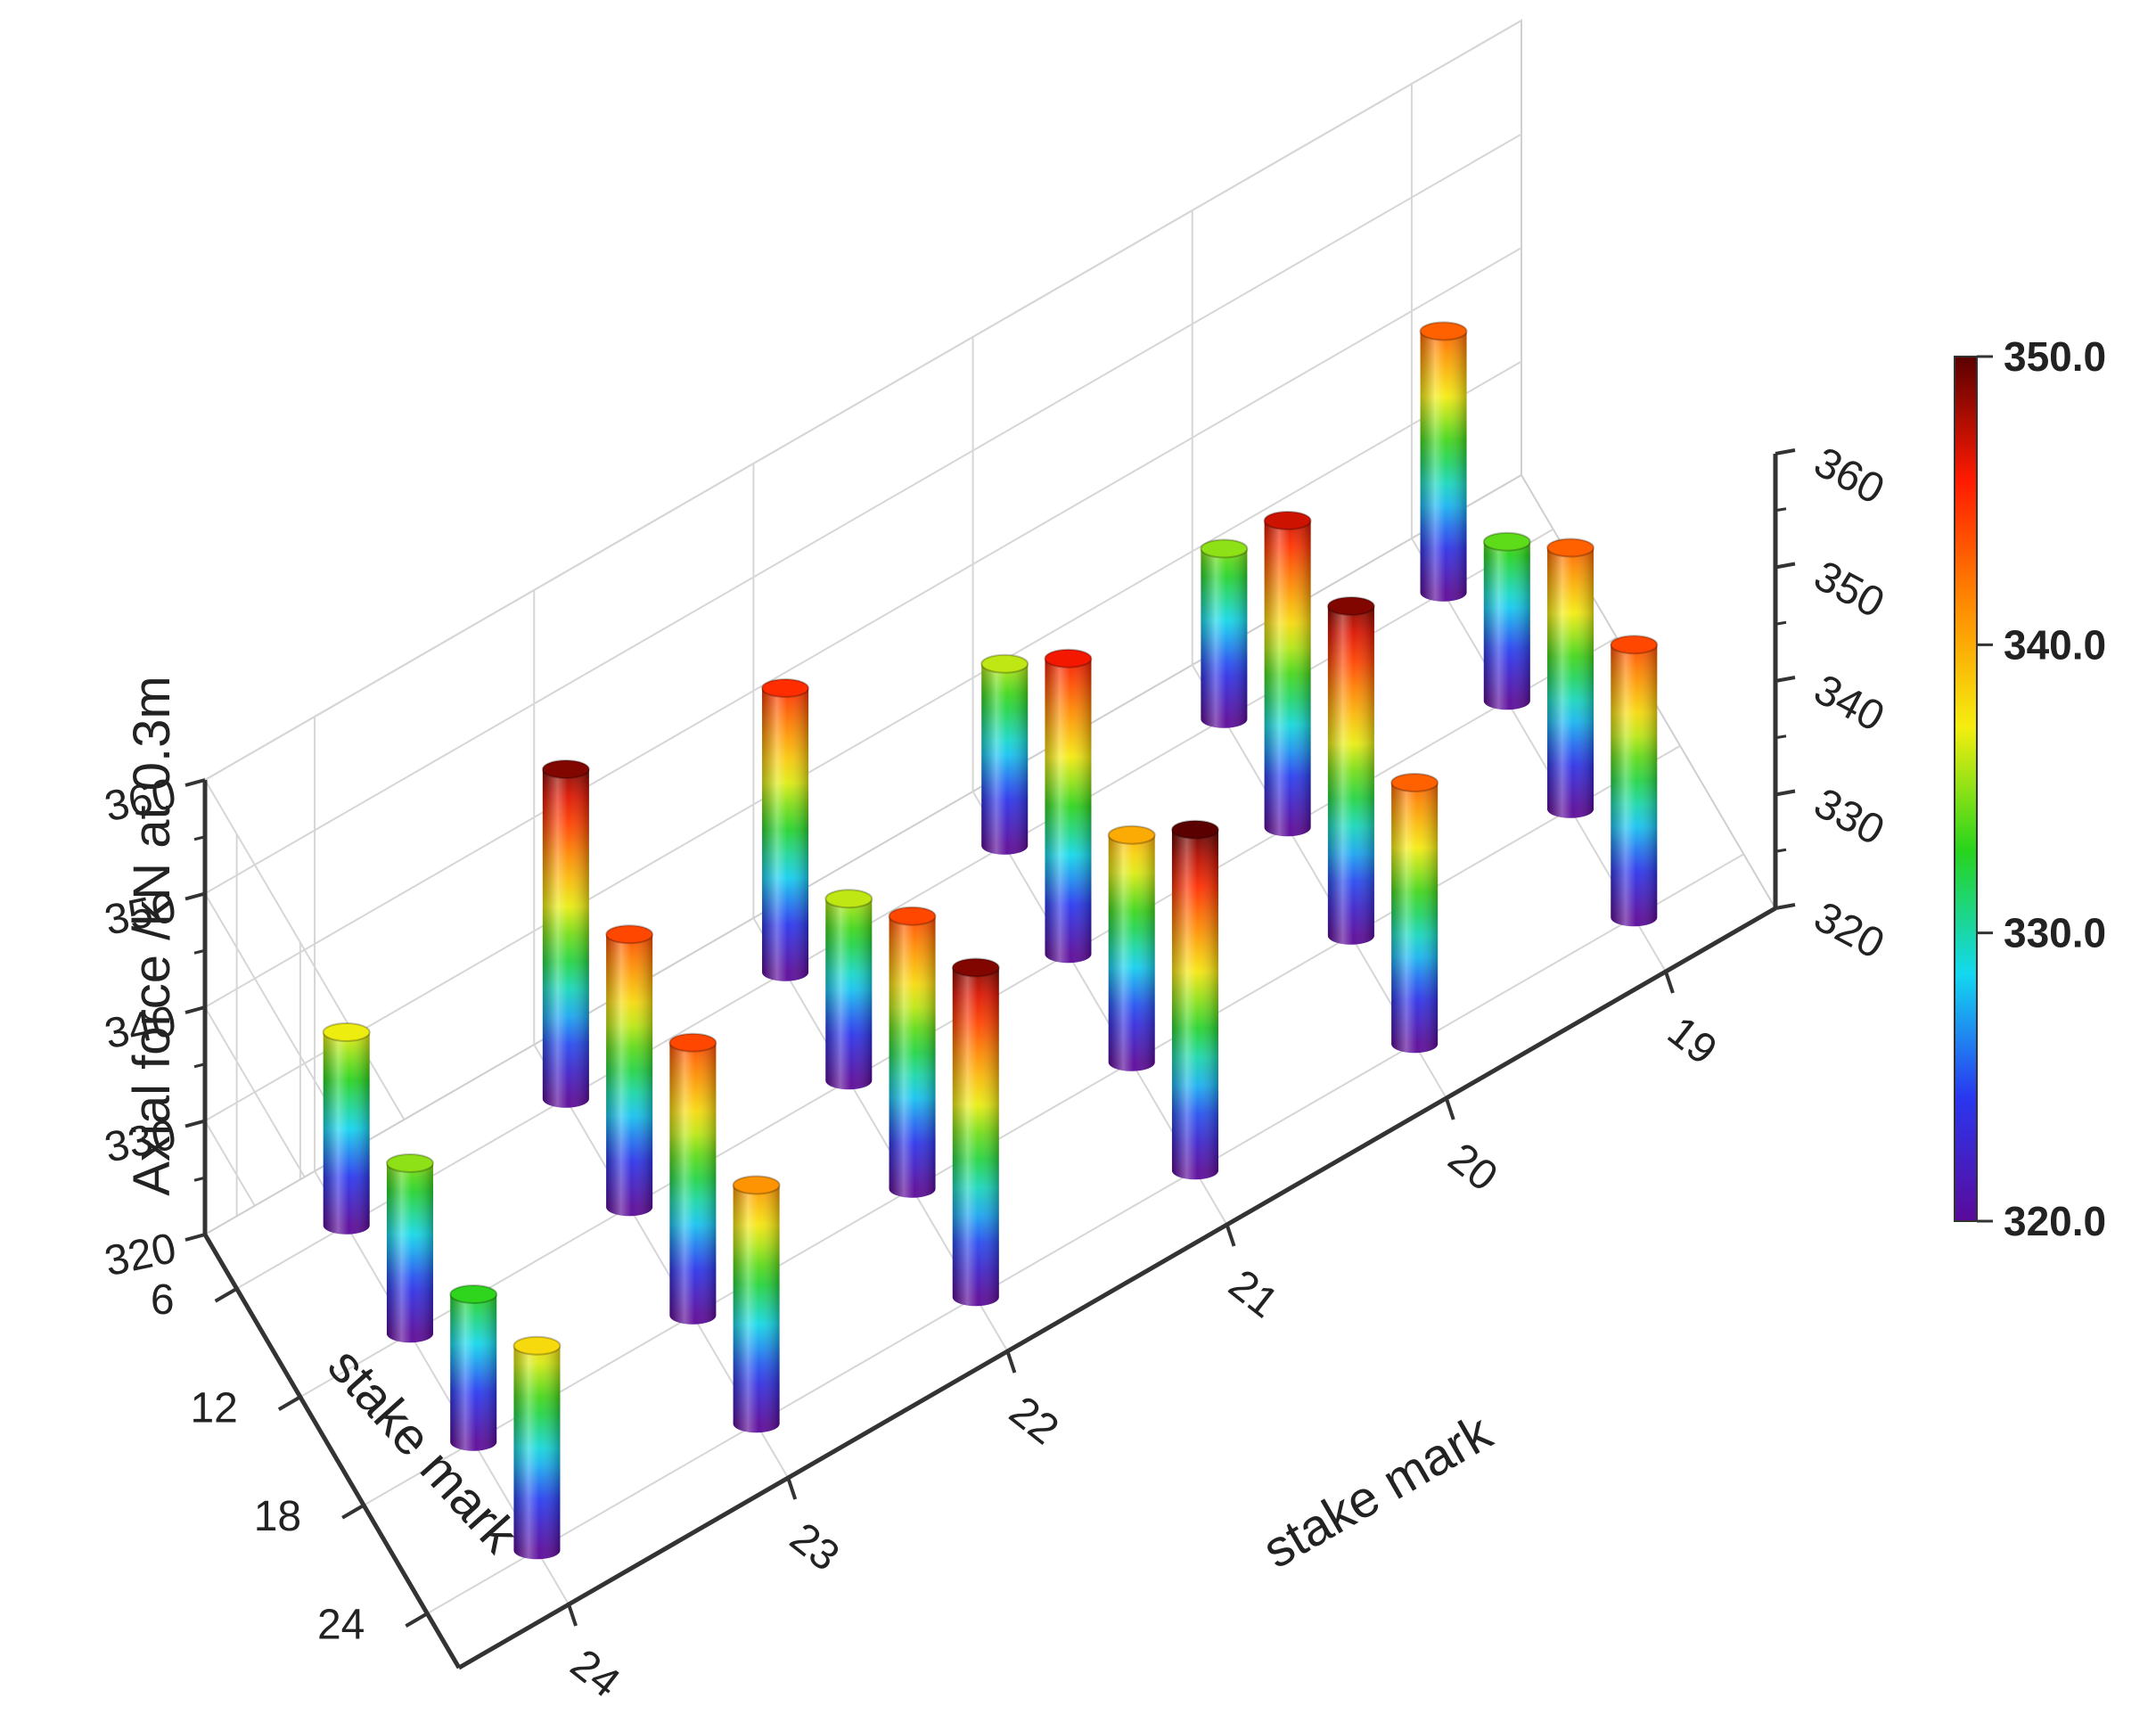 Image resolution: width=2156 pixels, height=1731 pixels. What do you see at coordinates (1966, 789) in the screenshot?
I see `colorbar-strip` at bounding box center [1966, 789].